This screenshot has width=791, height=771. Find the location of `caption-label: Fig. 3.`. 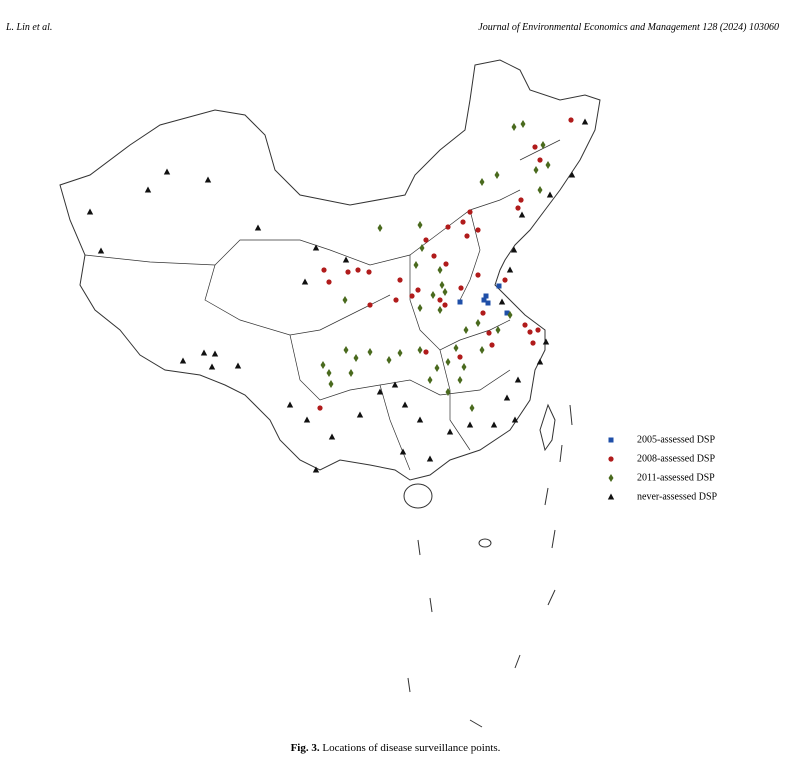

caption-label: Fig. 3. is located at coordinates (305, 748).